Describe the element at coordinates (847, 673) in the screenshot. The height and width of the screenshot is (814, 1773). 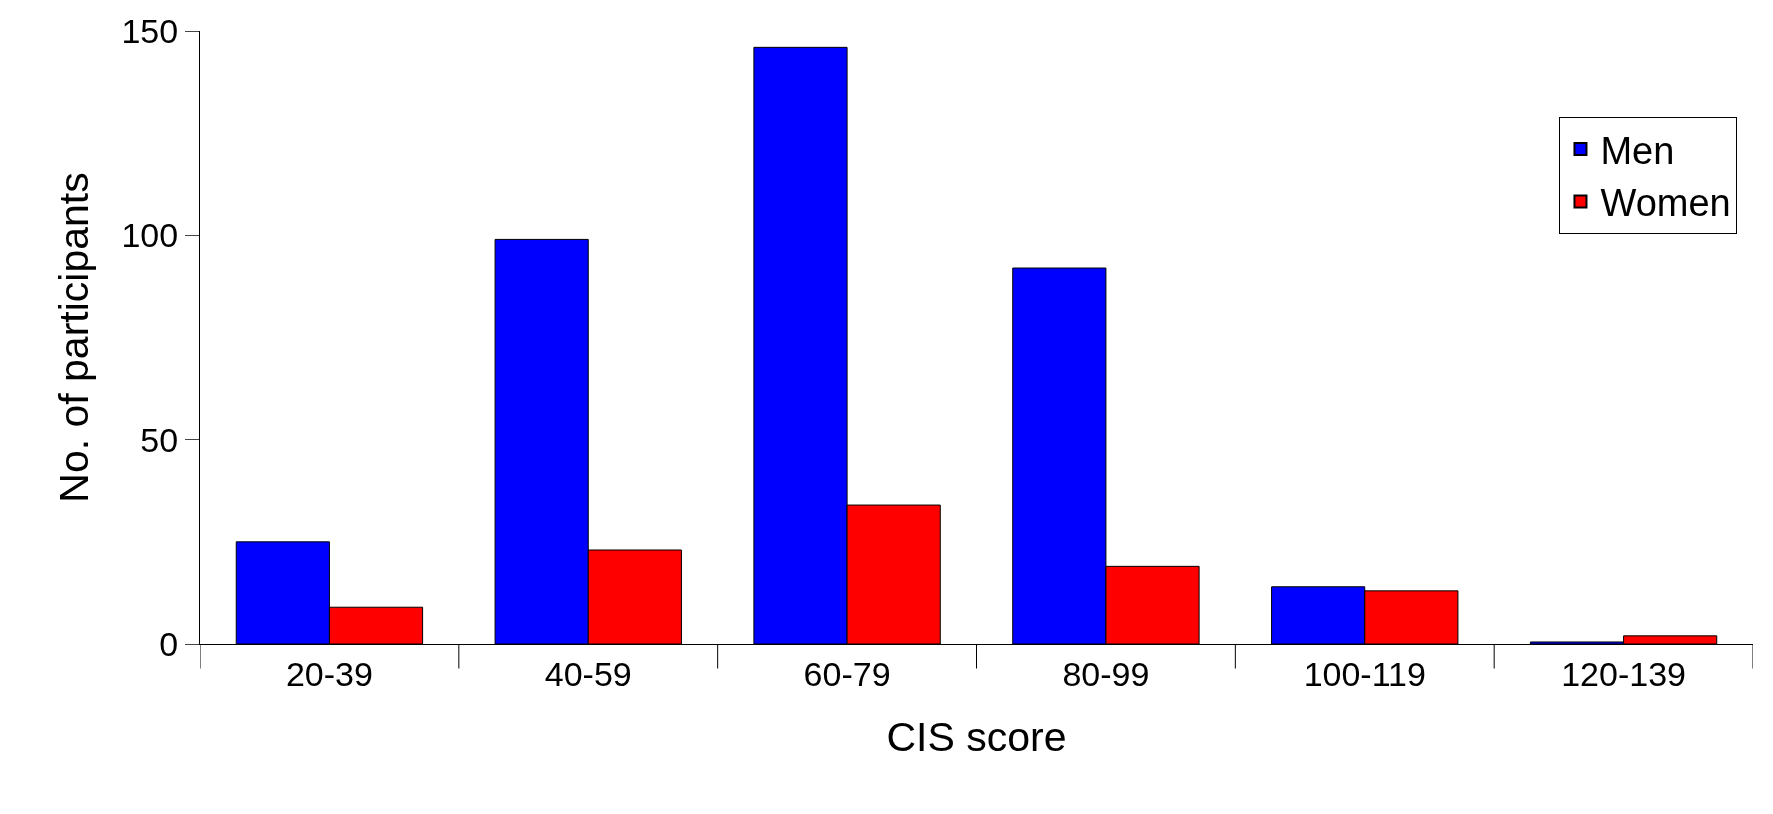
I see `x-tick-label: 60-79` at that location.